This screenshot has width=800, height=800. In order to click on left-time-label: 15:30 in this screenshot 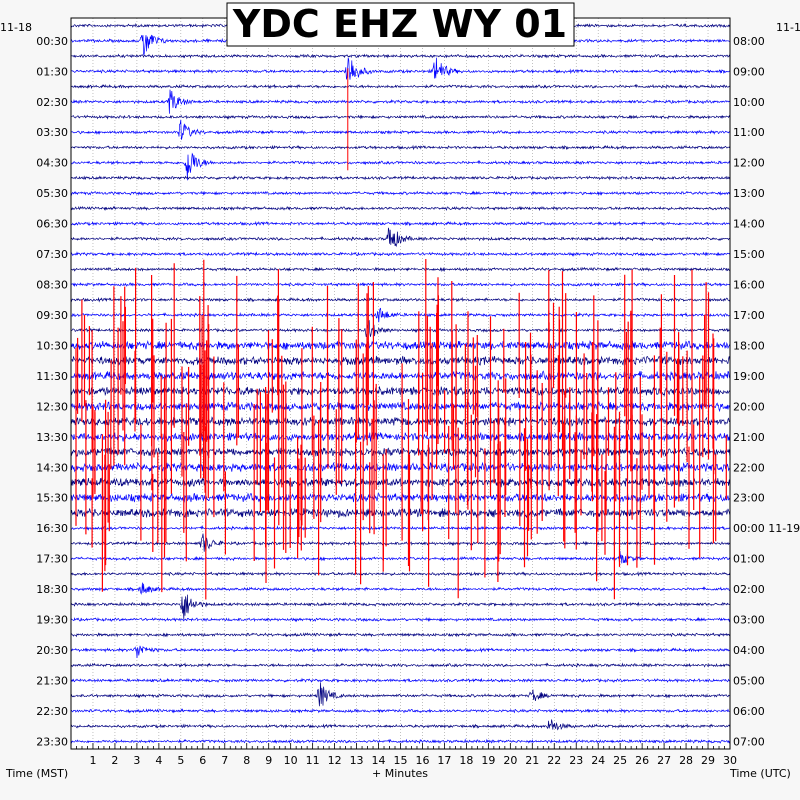, I will do `click(52, 498)`.